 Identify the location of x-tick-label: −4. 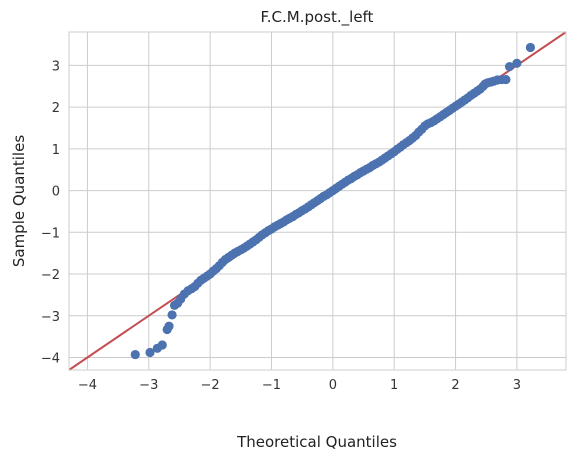
(87, 385).